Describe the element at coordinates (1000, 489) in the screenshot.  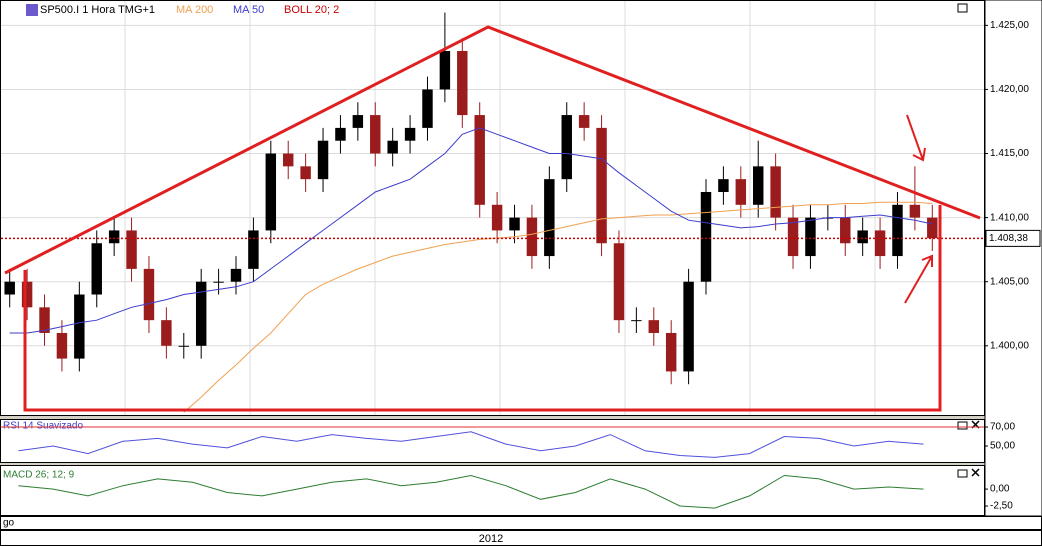
I see `y-tick-label: 0,00` at that location.